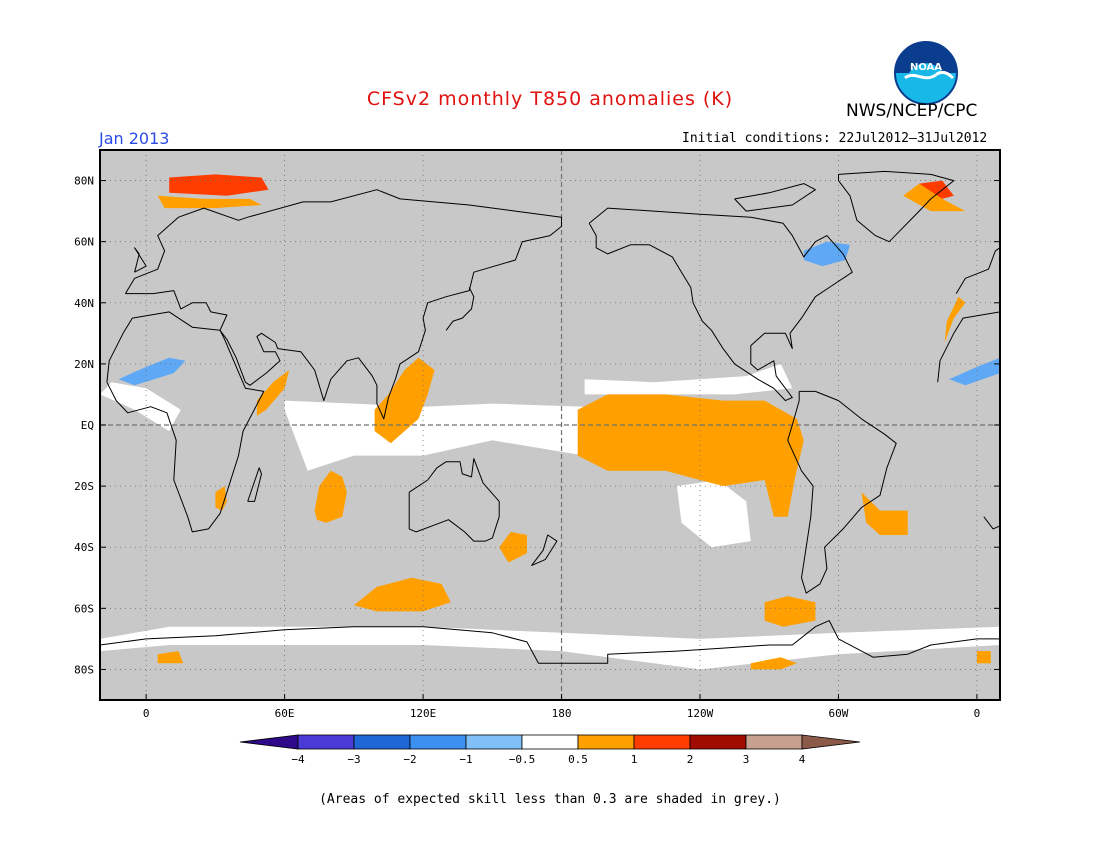  Describe the element at coordinates (134, 138) in the screenshot. I see `valid-month-label: Jan 2013` at that location.